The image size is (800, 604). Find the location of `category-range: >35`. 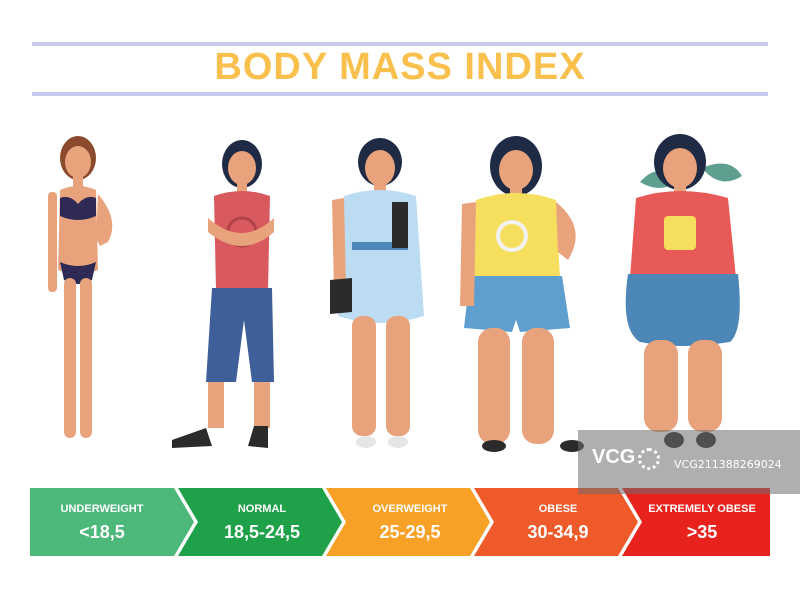

category-range: >35 is located at coordinates (702, 532).